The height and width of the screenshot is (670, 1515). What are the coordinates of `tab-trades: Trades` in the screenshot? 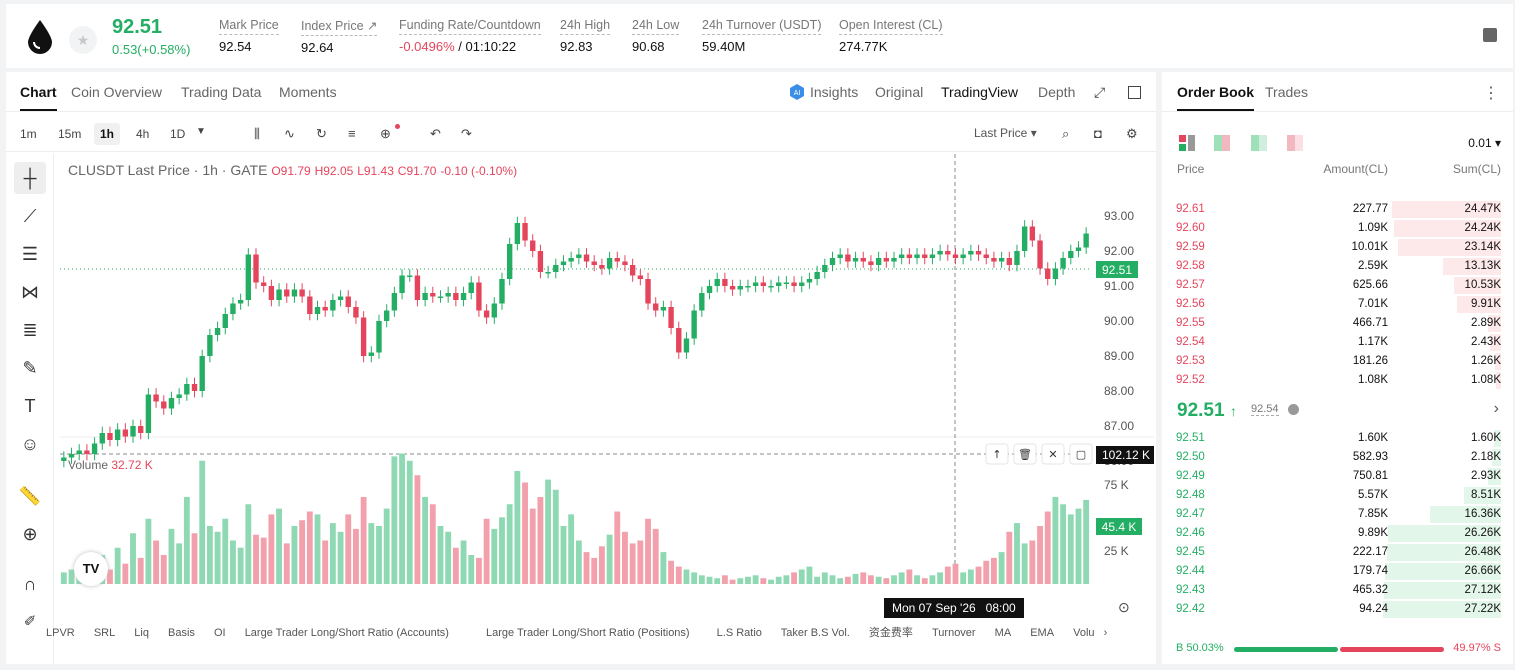 It's located at (1287, 92).